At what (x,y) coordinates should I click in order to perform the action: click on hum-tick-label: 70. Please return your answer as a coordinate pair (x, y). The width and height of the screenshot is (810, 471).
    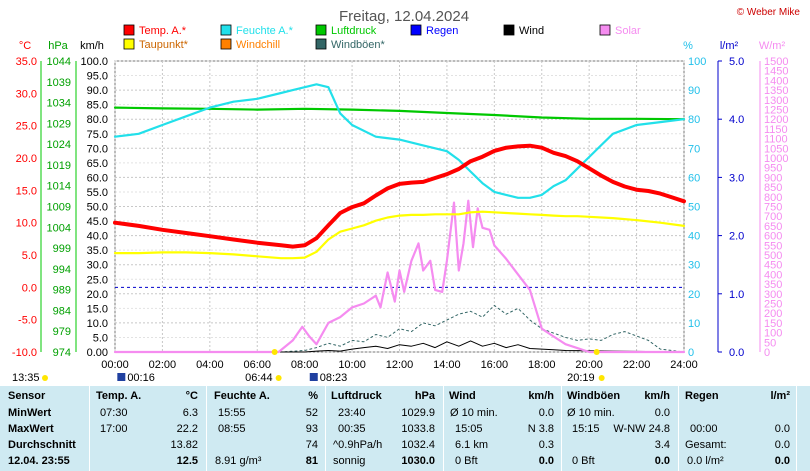
    Looking at the image, I should click on (694, 149).